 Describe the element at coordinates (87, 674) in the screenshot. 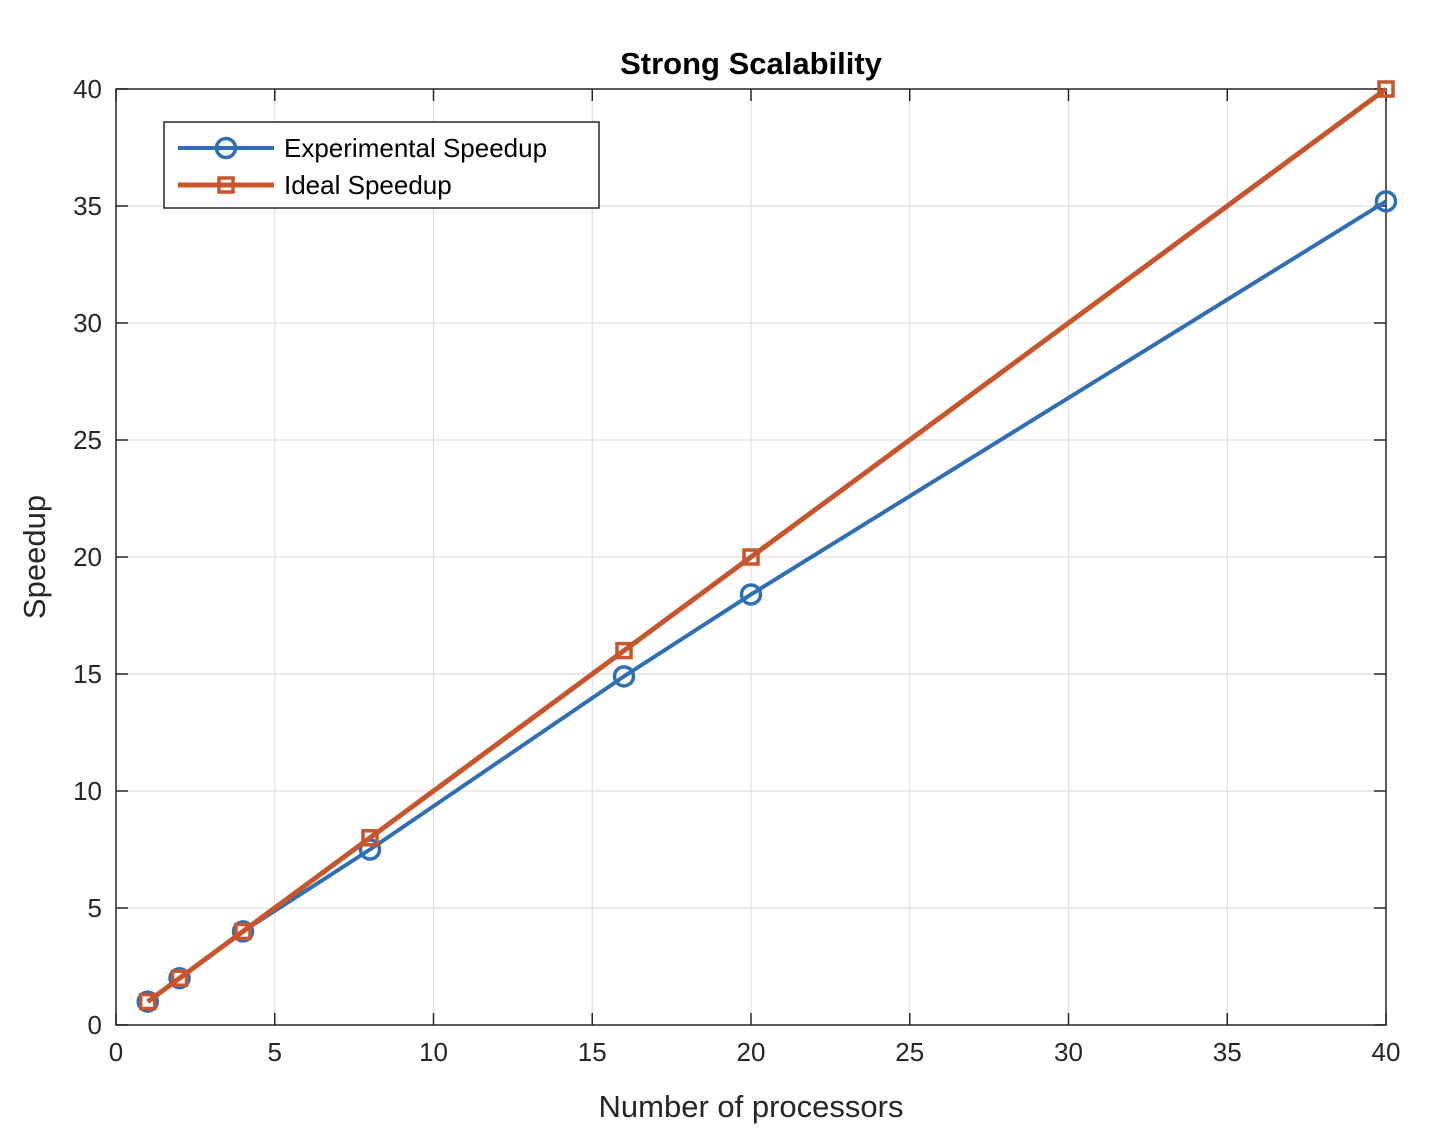

I see `y-tick-label: 15` at that location.